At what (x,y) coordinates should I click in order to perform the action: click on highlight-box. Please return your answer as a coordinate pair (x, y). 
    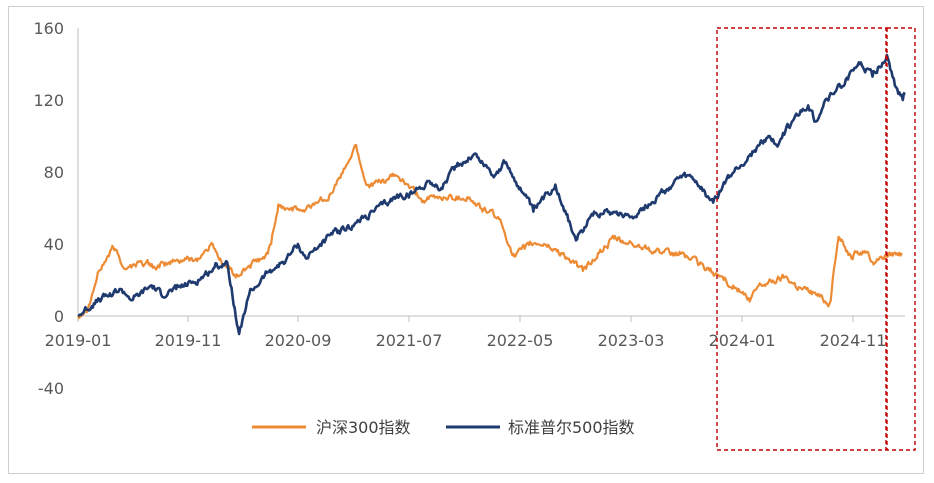
    Looking at the image, I should click on (901, 239).